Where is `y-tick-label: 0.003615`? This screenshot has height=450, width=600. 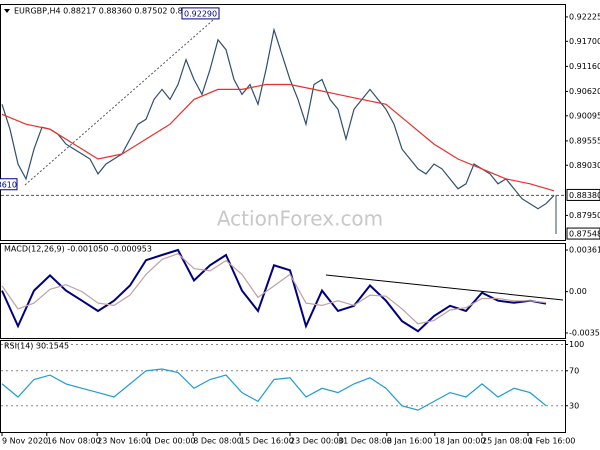 y-tick-label: 0.003615 is located at coordinates (584, 250).